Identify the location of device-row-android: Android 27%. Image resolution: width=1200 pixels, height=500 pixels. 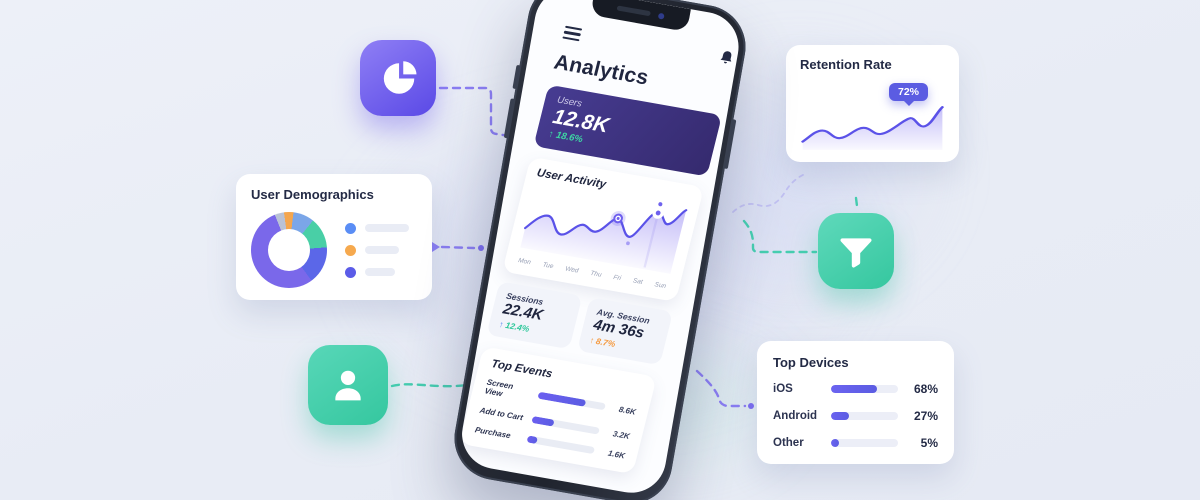
(855, 416).